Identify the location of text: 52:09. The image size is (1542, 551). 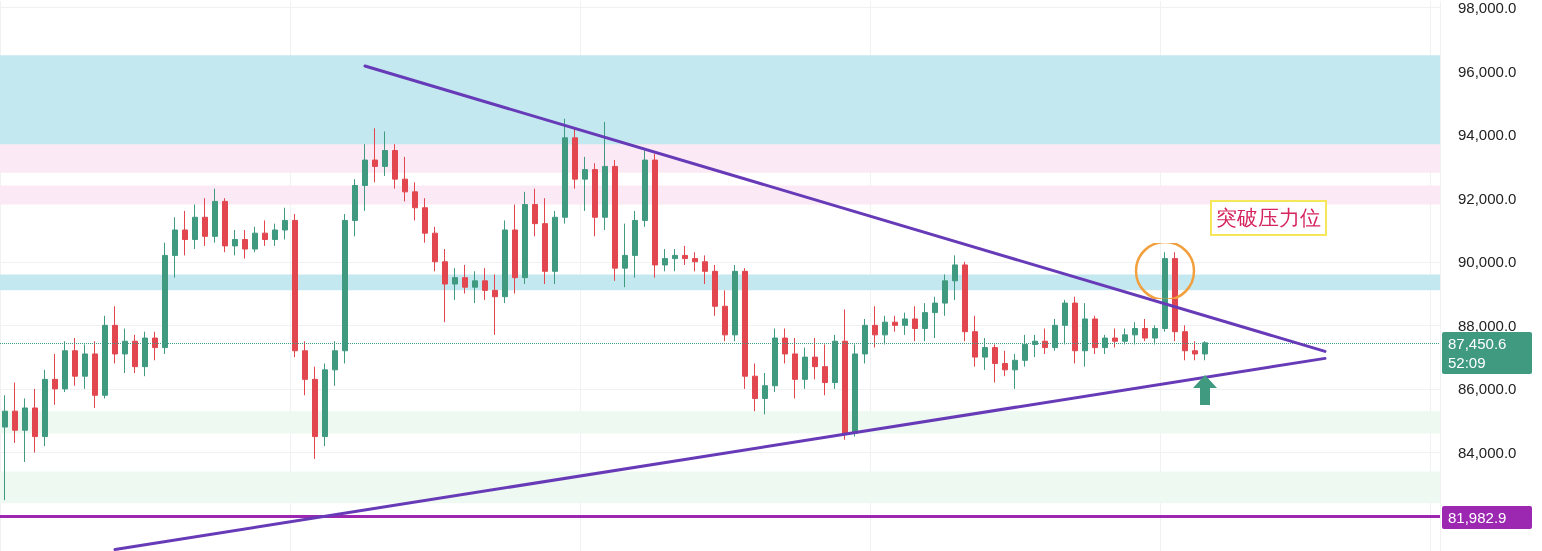
(1467, 362).